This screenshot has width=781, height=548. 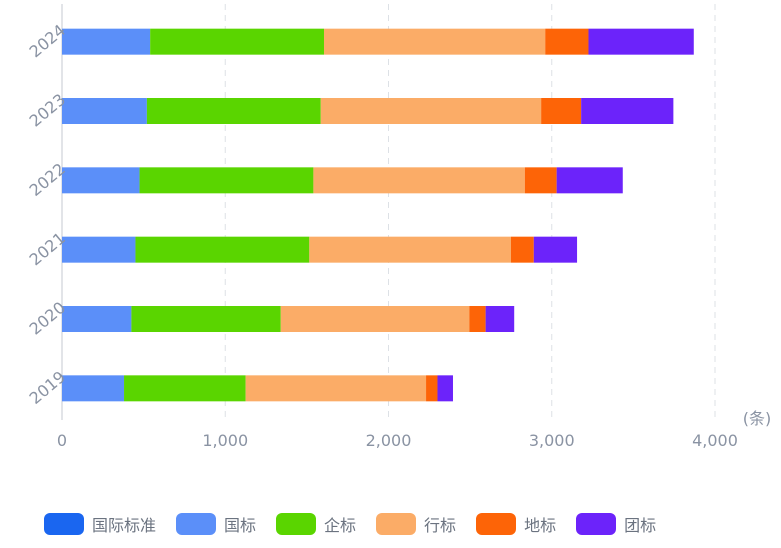 What do you see at coordinates (360, 524) in the screenshot?
I see `legend: 国际标准 国标 企标 行标 地标 团标` at bounding box center [360, 524].